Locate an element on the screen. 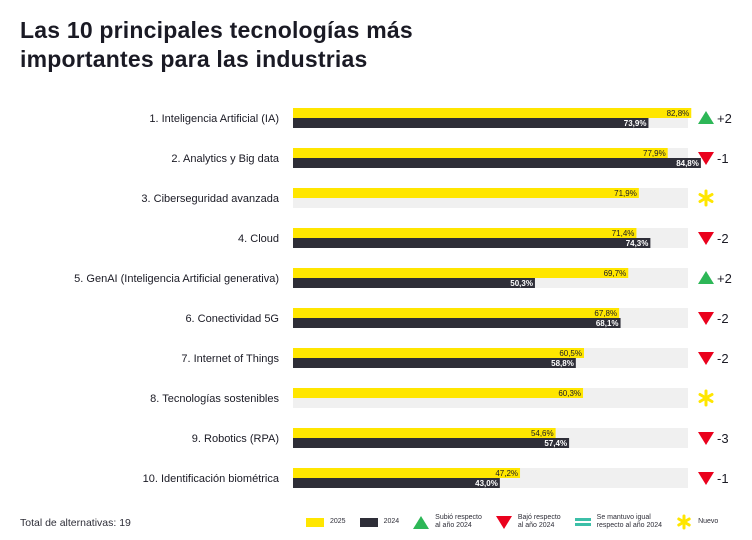 Image resolution: width=752 pixels, height=540 pixels. data-label-2024: 58,8% is located at coordinates (562, 363).